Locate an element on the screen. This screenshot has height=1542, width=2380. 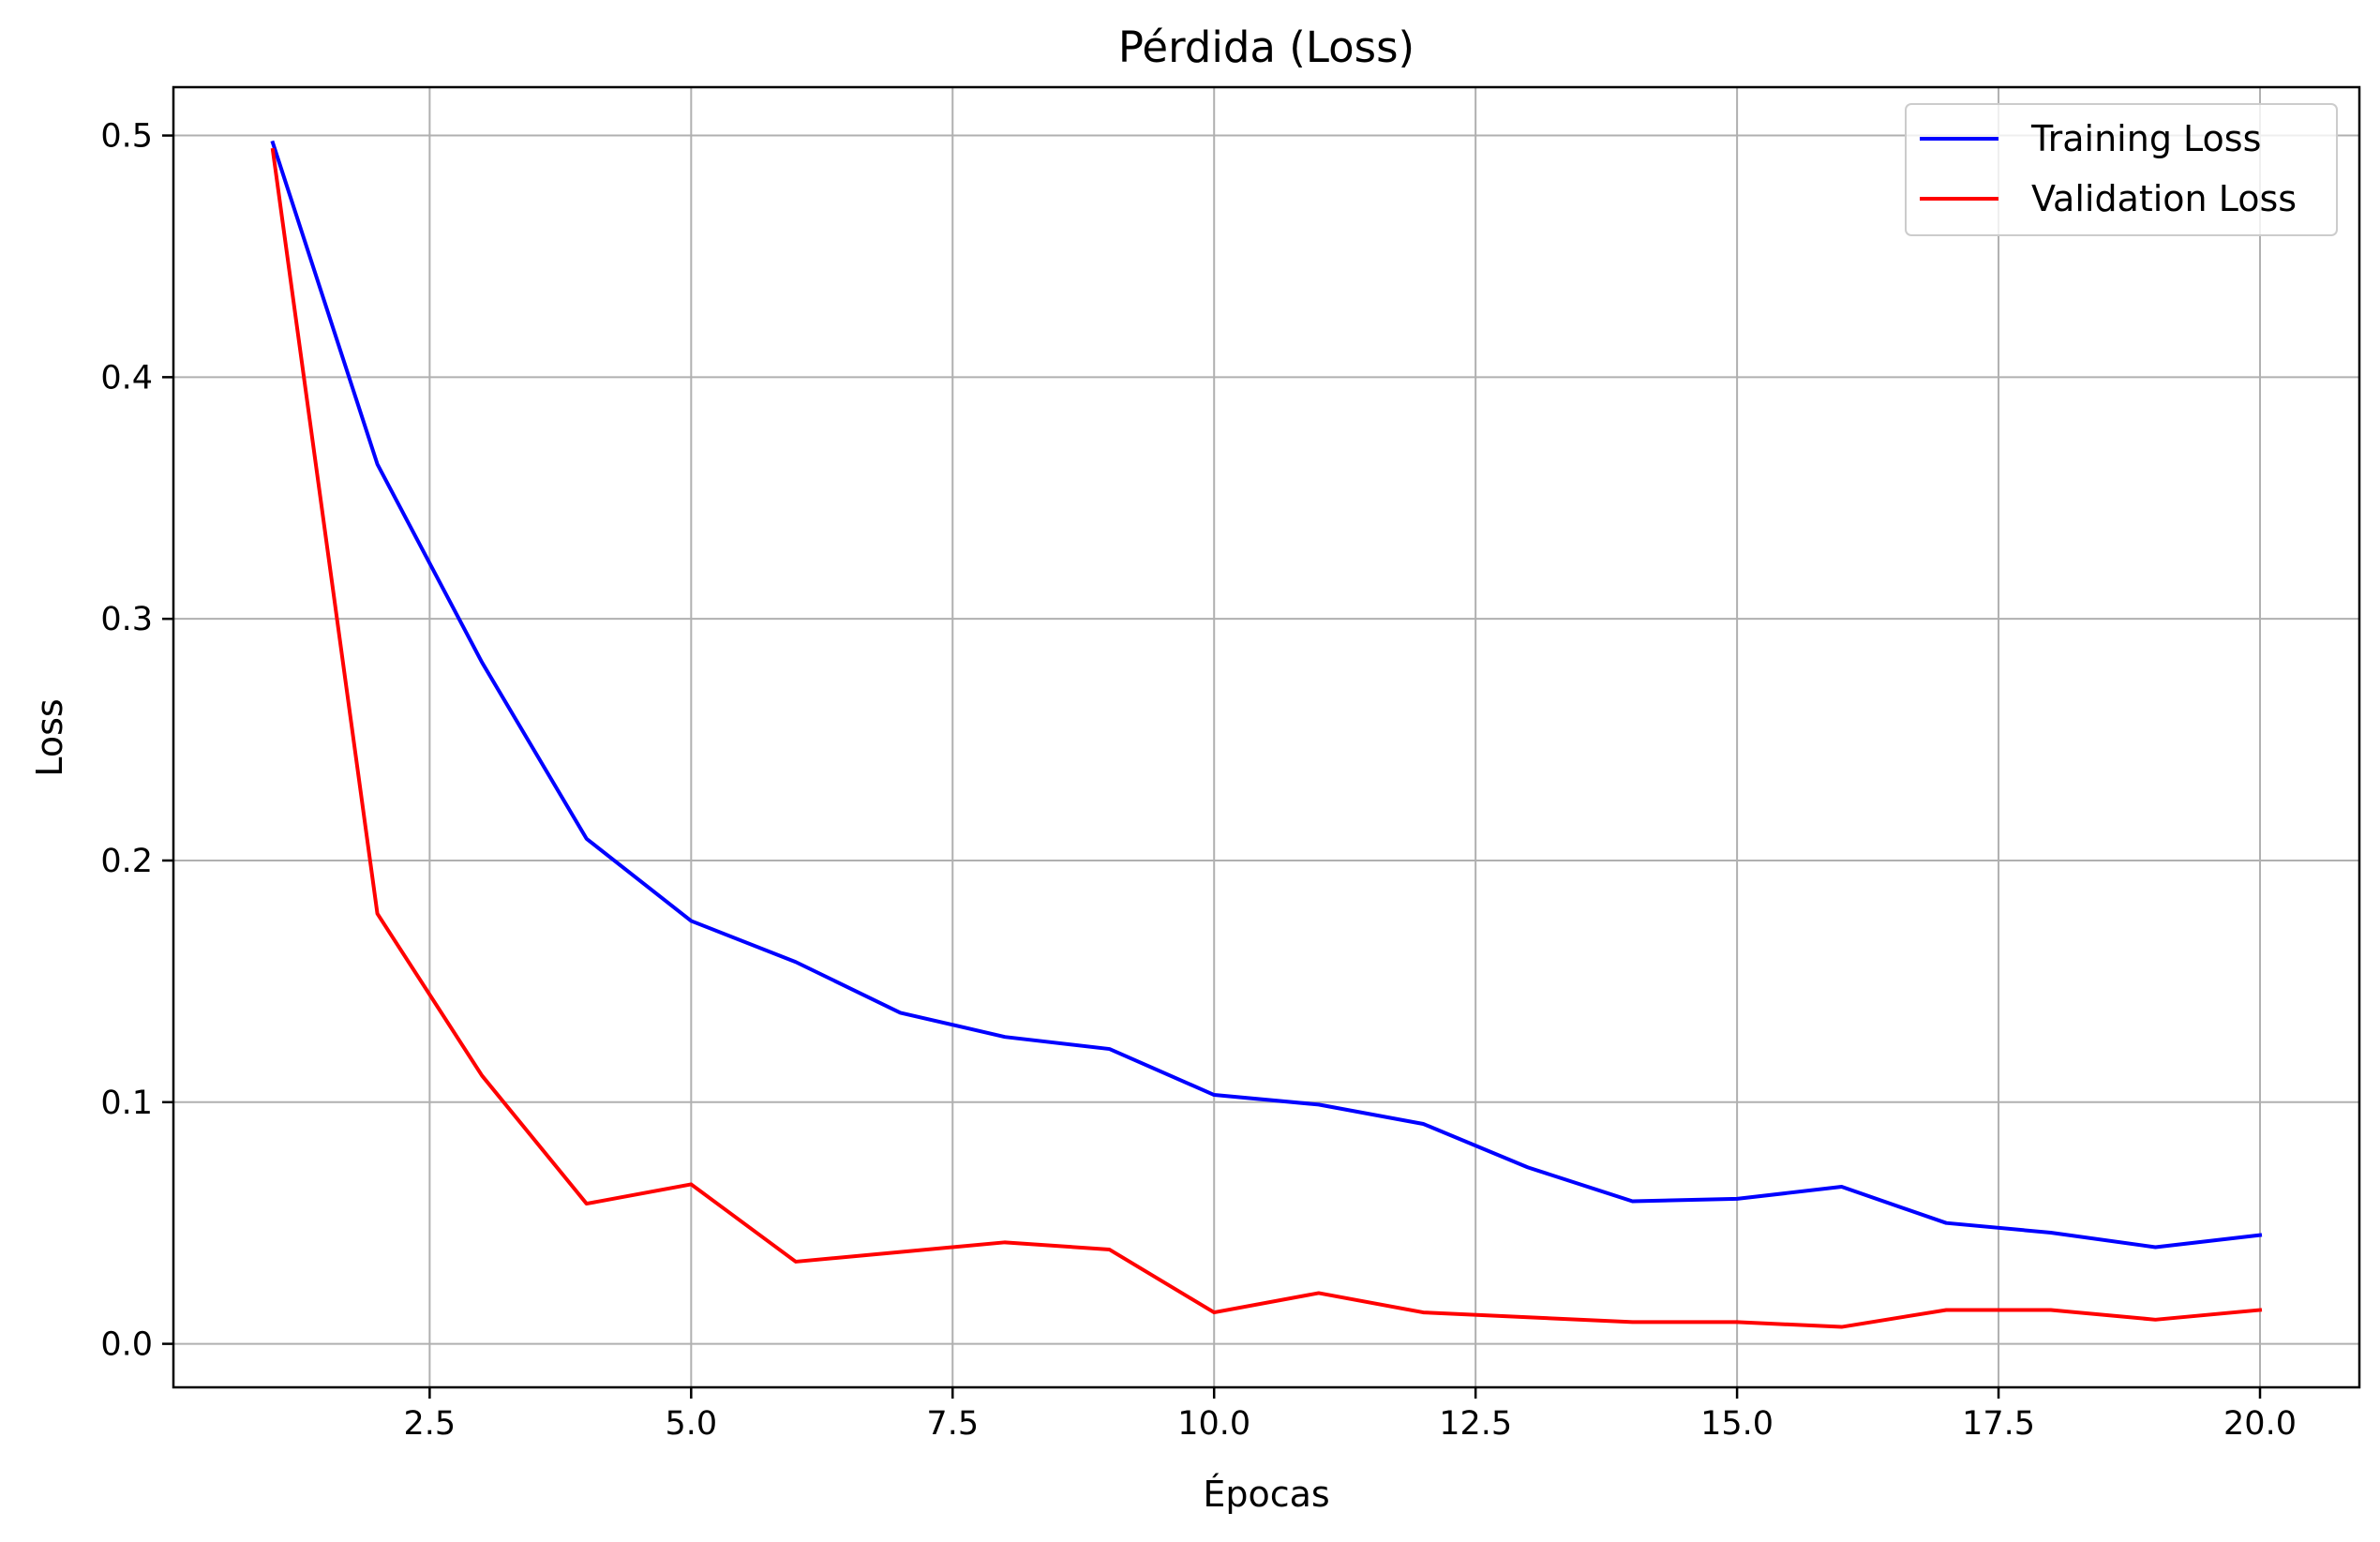
legend: Training Loss Validation Loss is located at coordinates (2121, 170).